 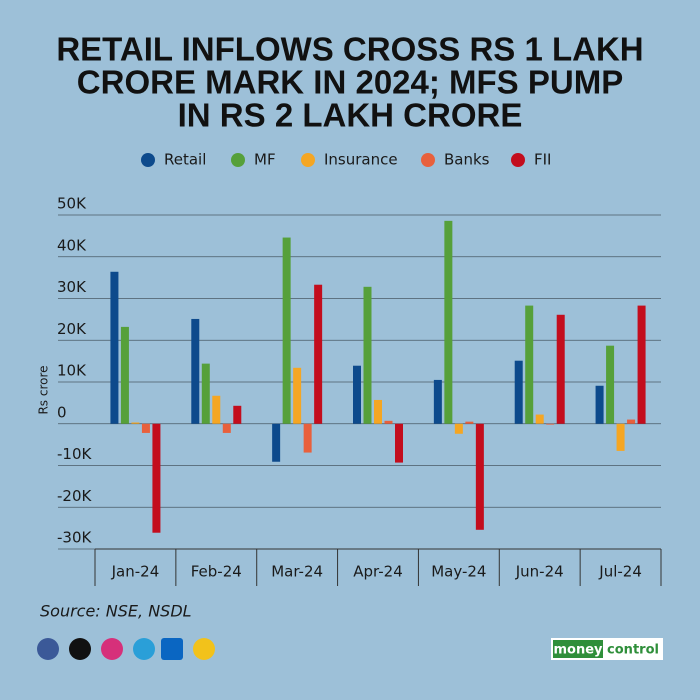 I want to click on x-icon, so click(x=80, y=649).